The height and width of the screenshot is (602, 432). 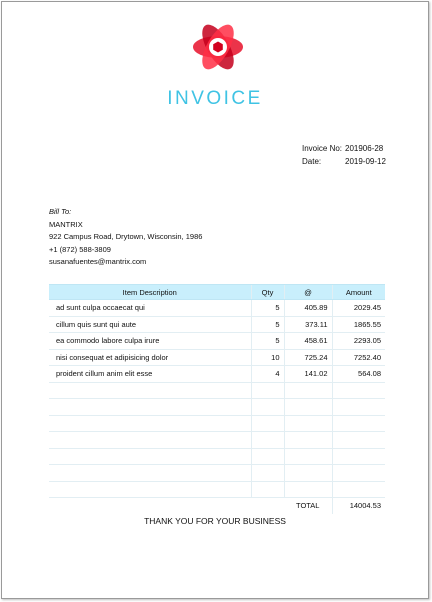 What do you see at coordinates (218, 47) in the screenshot?
I see `atom-logo-icon` at bounding box center [218, 47].